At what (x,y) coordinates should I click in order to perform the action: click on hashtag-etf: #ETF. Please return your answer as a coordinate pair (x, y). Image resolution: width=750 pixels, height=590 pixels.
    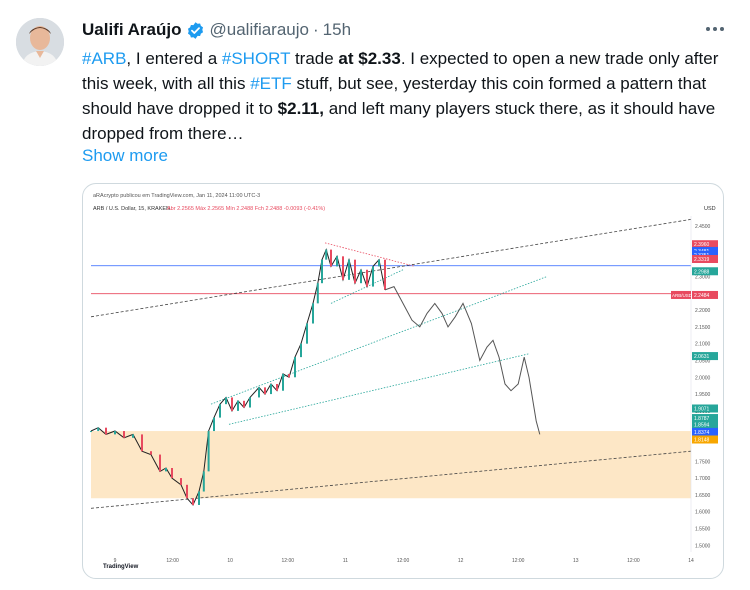
    Looking at the image, I should click on (271, 83).